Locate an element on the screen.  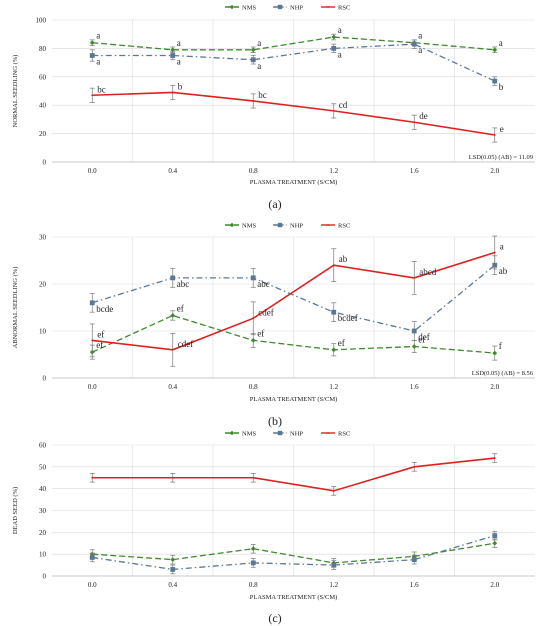
y-tick-label: 40 is located at coordinates (43, 489).